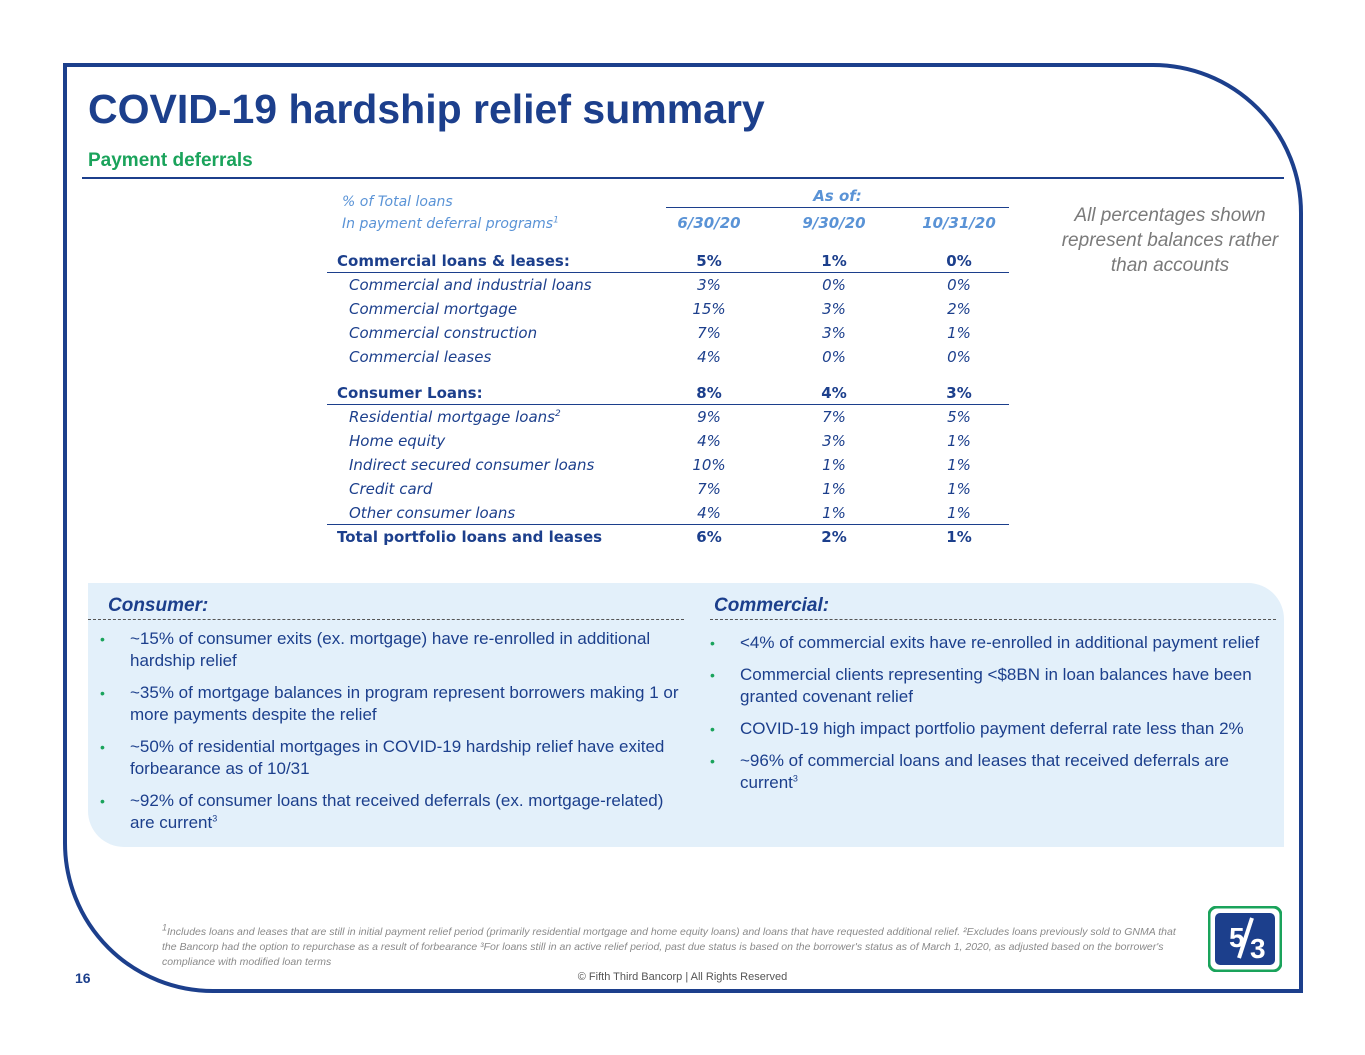 This screenshot has width=1365, height=1055. Describe the element at coordinates (472, 465) in the screenshot. I see `row-label-text: Indirect secured consumer loans` at that location.